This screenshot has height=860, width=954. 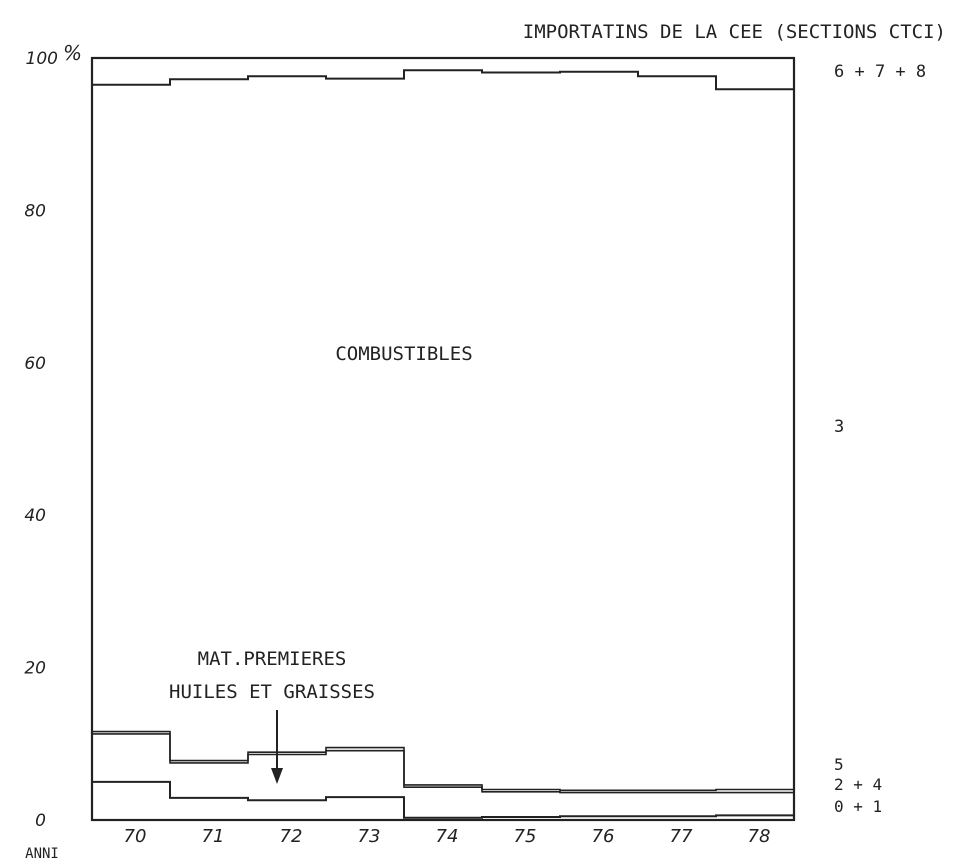 What do you see at coordinates (839, 764) in the screenshot?
I see `right-category-label: 5` at bounding box center [839, 764].